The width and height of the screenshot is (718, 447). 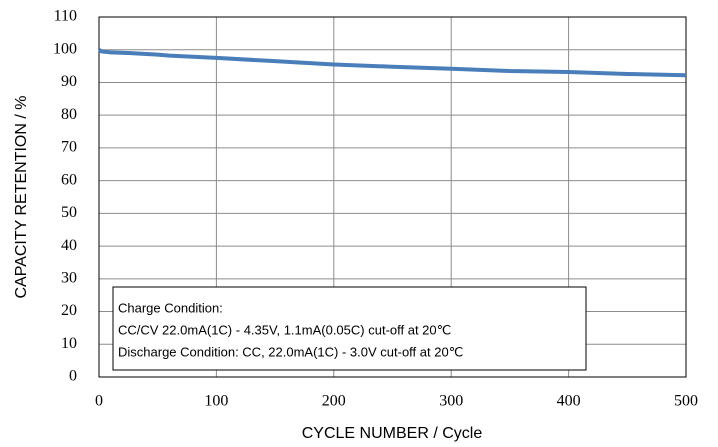 What do you see at coordinates (334, 401) in the screenshot?
I see `x-tick-label: 200` at bounding box center [334, 401].